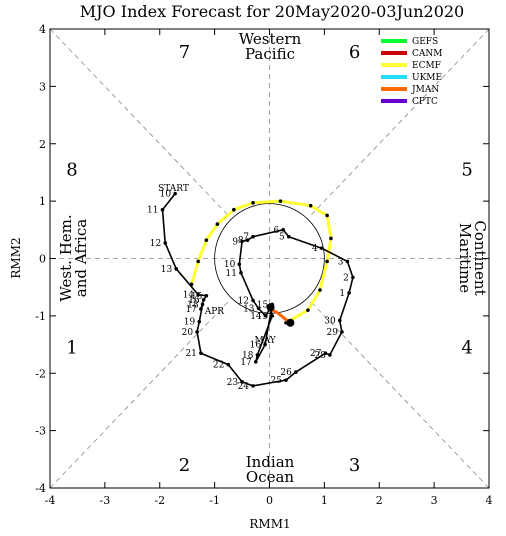  Describe the element at coordinates (466, 170) in the screenshot. I see `phase-label: 5` at that location.